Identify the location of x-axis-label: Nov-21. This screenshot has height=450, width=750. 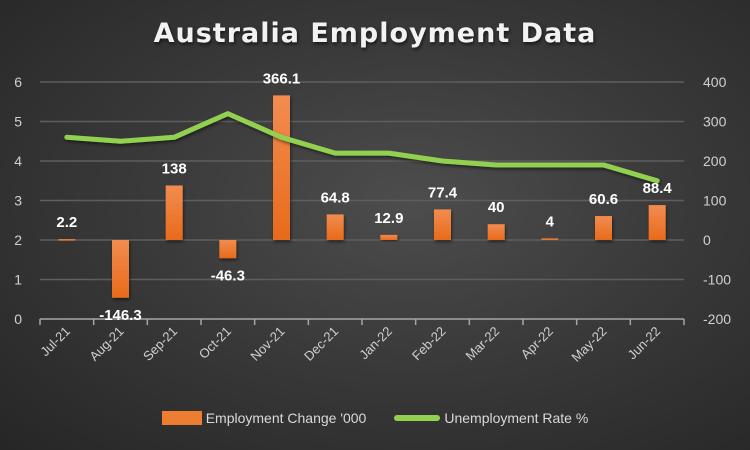
(267, 344).